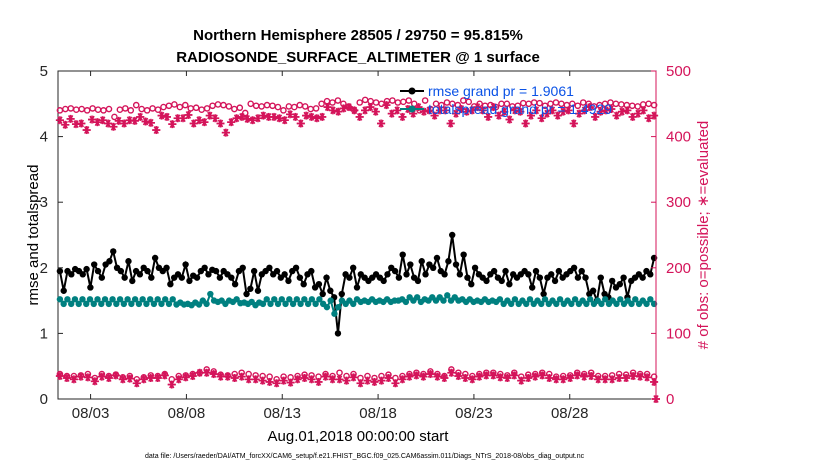  What do you see at coordinates (570, 413) in the screenshot?
I see `x-tick-label: 08/28` at bounding box center [570, 413].